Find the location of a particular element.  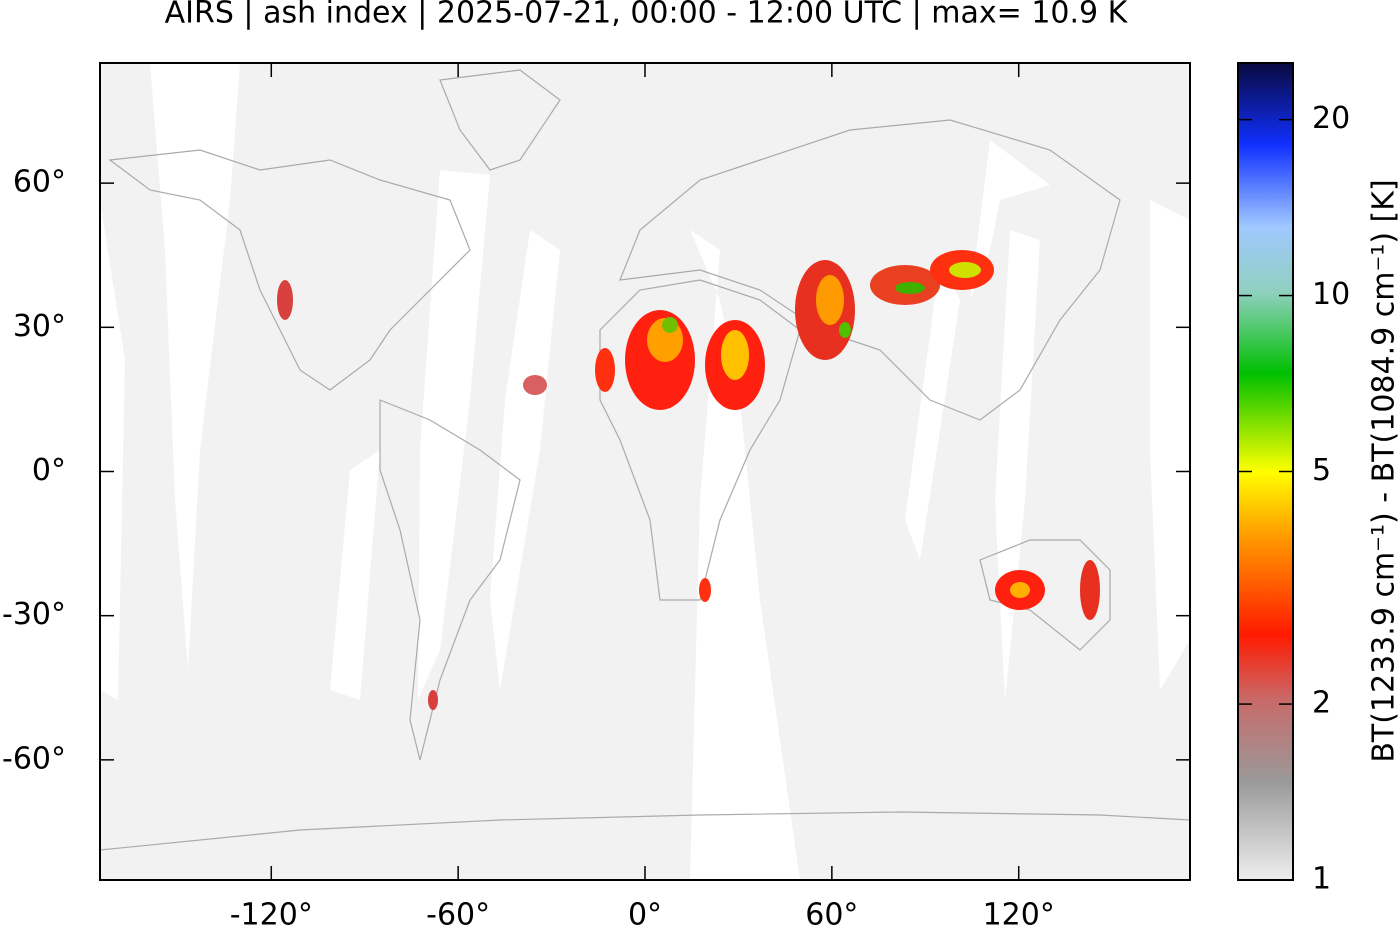

y-tick-label: -30° is located at coordinates (34, 614).